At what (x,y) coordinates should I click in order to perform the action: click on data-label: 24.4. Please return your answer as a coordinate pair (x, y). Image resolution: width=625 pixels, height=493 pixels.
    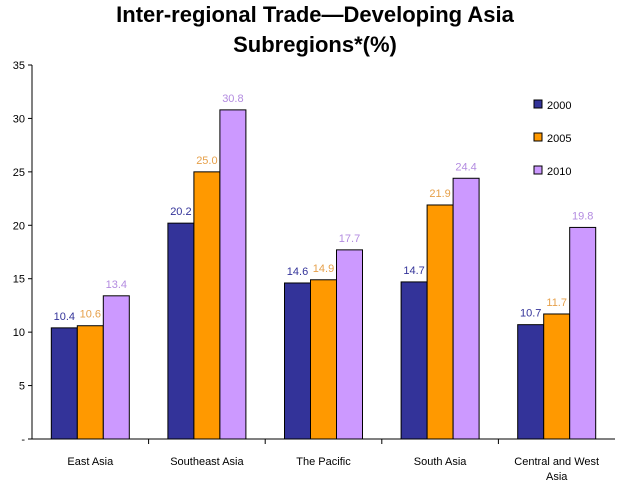
    Looking at the image, I should click on (465, 167).